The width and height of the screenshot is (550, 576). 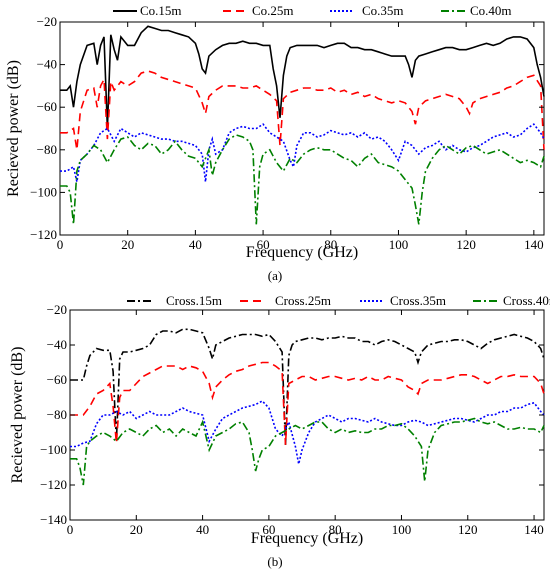 What do you see at coordinates (418, 300) in the screenshot?
I see `legend-label: Cross.35m` at bounding box center [418, 300].